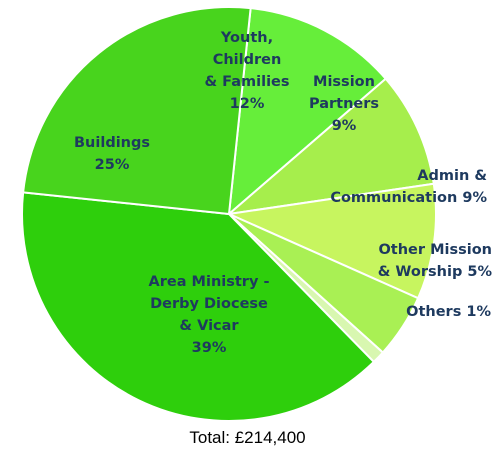 The height and width of the screenshot is (459, 495). I want to click on slice-label-text: Communication 9%, so click(408, 198).